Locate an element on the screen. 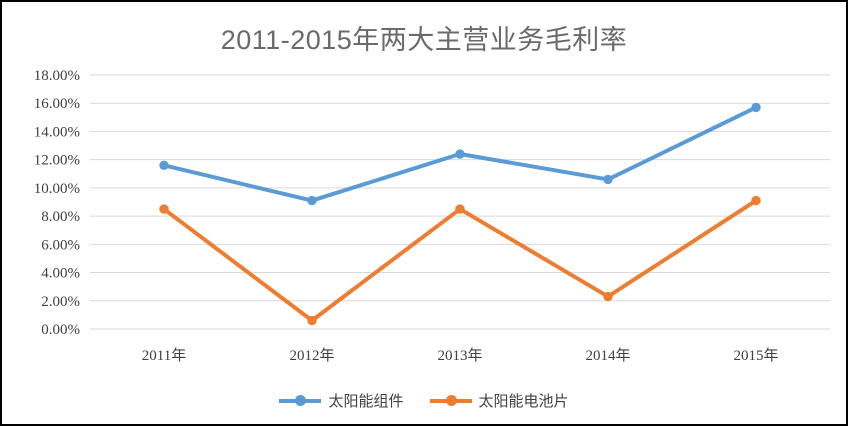  y-axis-tick-label: 14.00% is located at coordinates (57, 132).